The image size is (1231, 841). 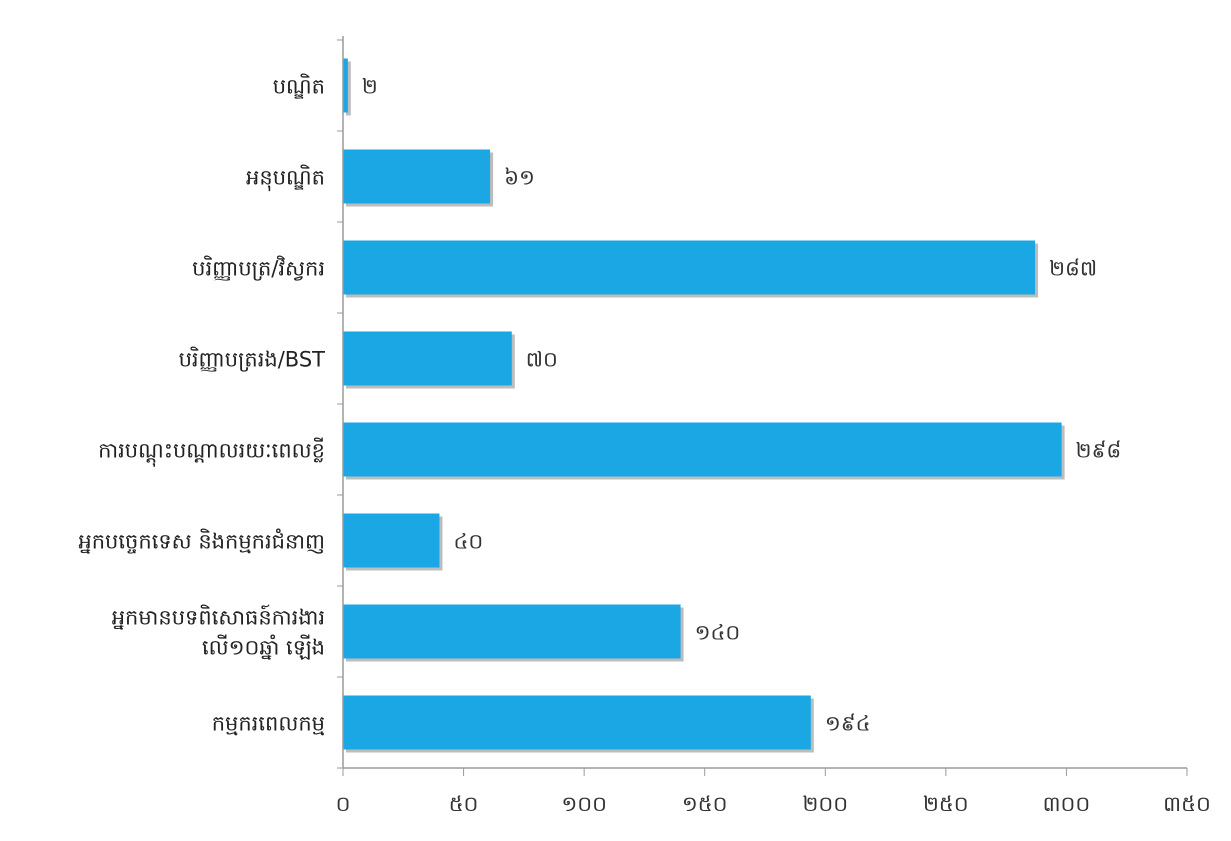 What do you see at coordinates (370, 87) in the screenshot?
I see `bar-value-label: ២` at bounding box center [370, 87].